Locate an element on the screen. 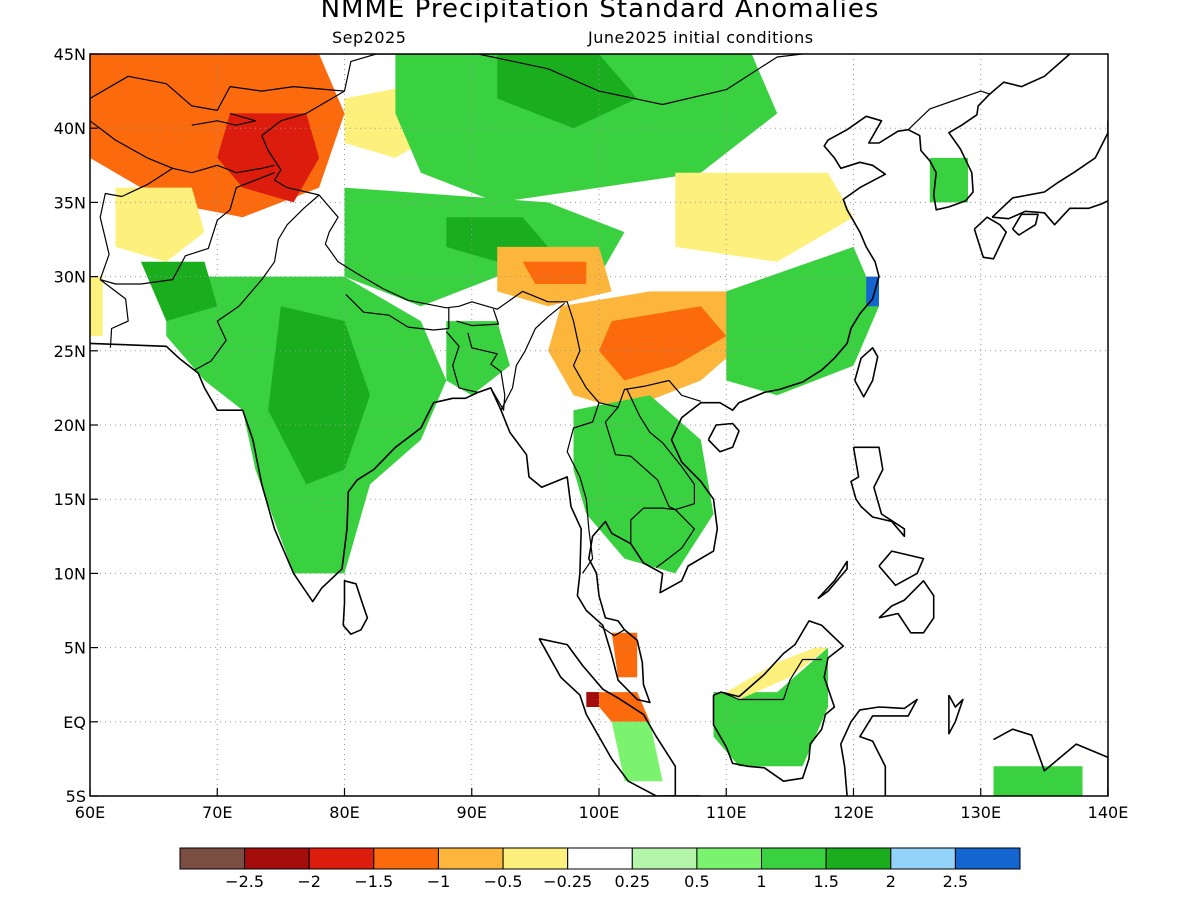  colorbar-label: −1 is located at coordinates (439, 881).